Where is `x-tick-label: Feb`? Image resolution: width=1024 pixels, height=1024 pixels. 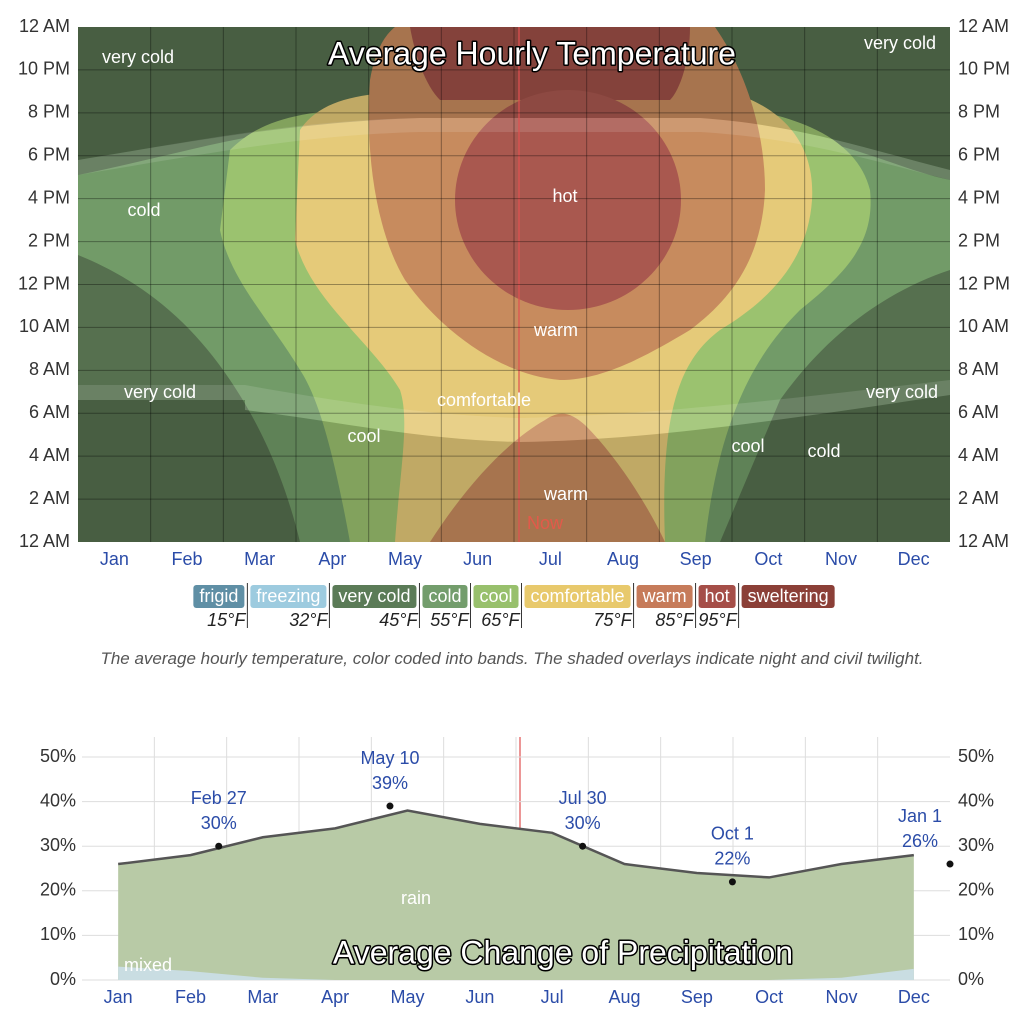
x-tick-label: Feb is located at coordinates (190, 997).